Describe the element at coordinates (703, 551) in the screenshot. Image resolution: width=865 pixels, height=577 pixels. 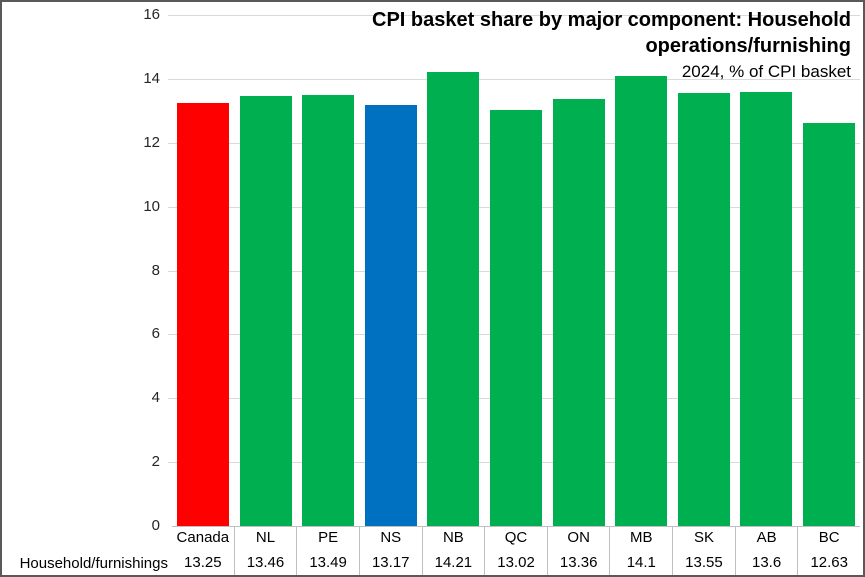
I see `table-column-sk: SK 13.55` at that location.